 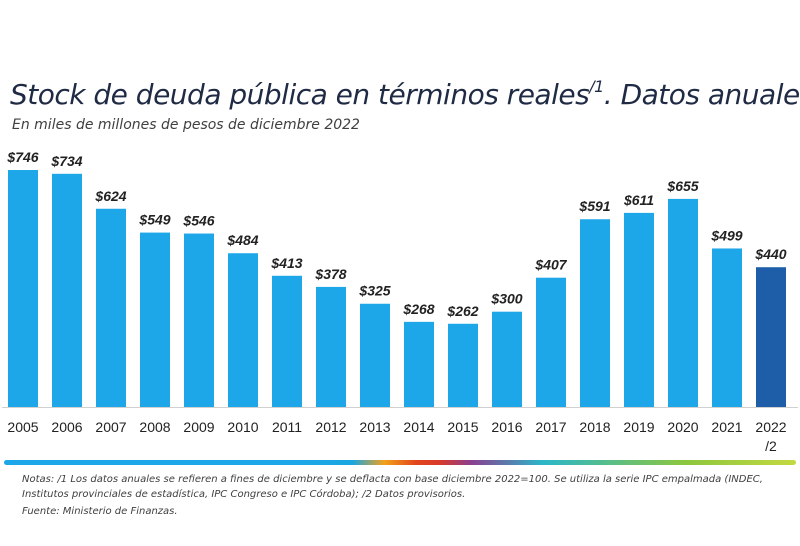 What do you see at coordinates (67, 290) in the screenshot?
I see `bar-2006` at bounding box center [67, 290].